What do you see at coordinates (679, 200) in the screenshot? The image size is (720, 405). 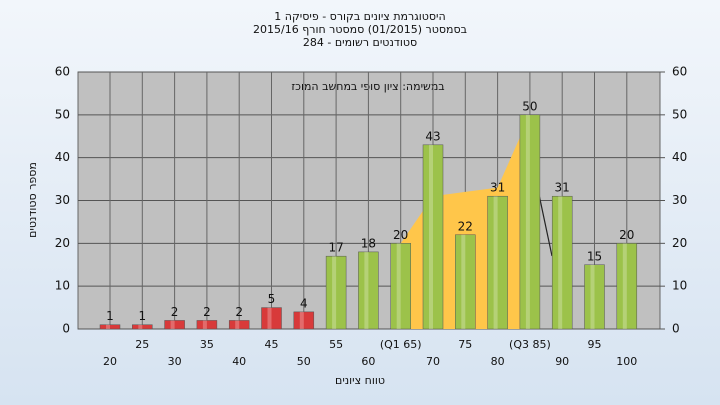 I see `y2-tick-label: 30` at bounding box center [679, 200].